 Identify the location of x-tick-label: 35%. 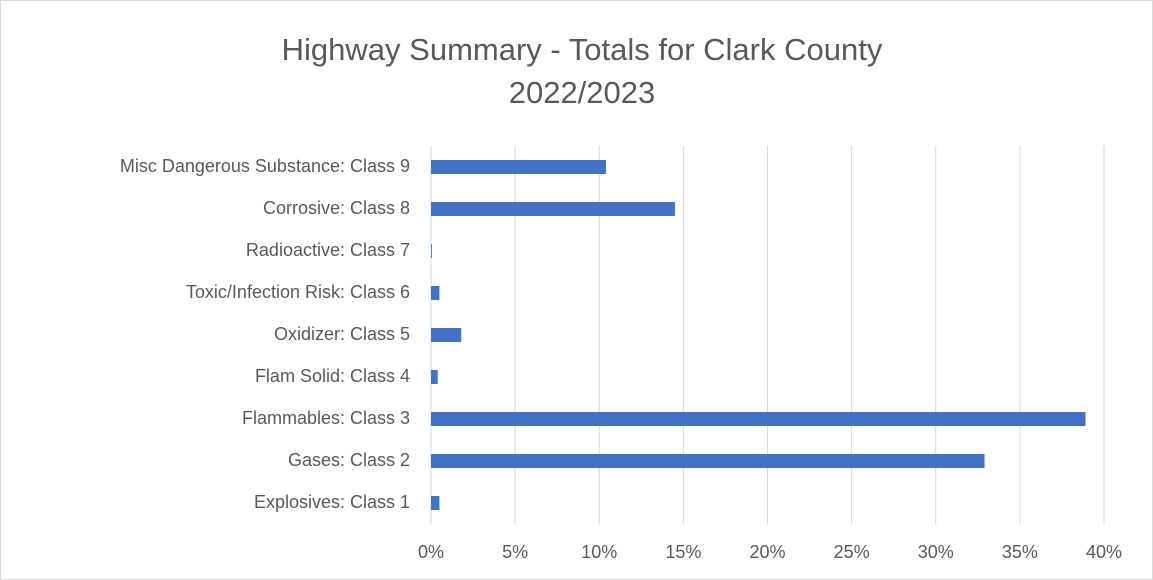
(1020, 552).